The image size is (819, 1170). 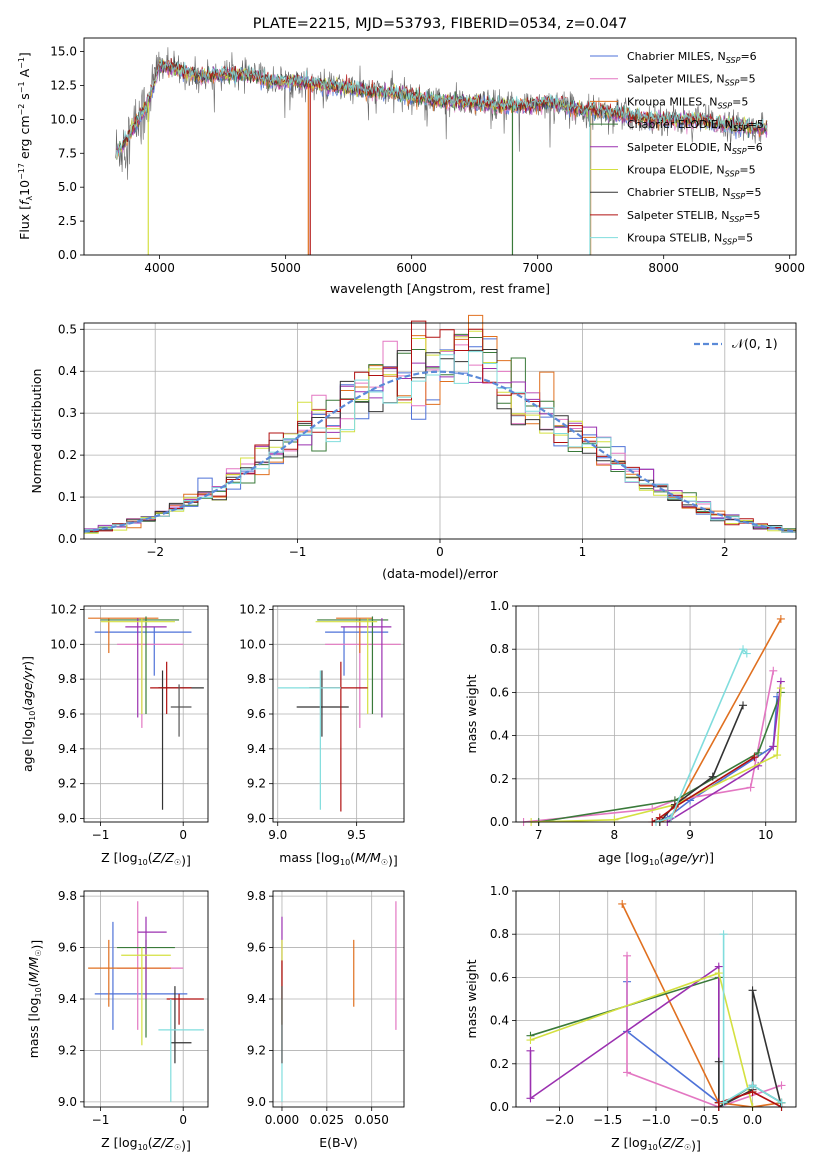 What do you see at coordinates (691, 80) in the screenshot?
I see `legend-label-2: Salpeter MILES, NSSP=5` at bounding box center [691, 80].